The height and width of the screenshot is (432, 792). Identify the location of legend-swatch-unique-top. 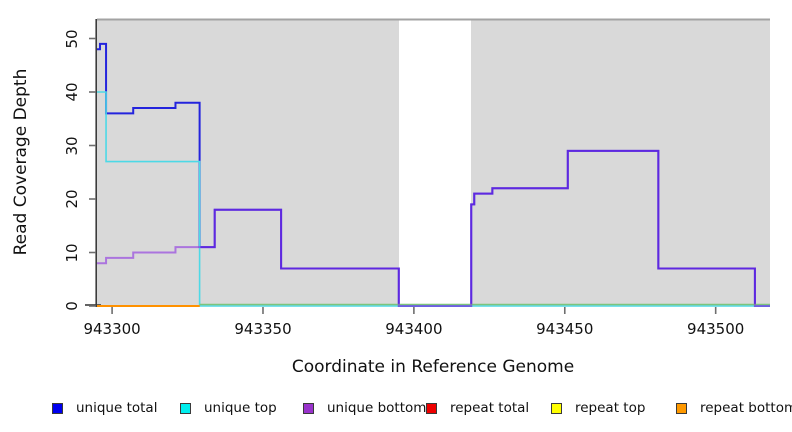
(185, 408).